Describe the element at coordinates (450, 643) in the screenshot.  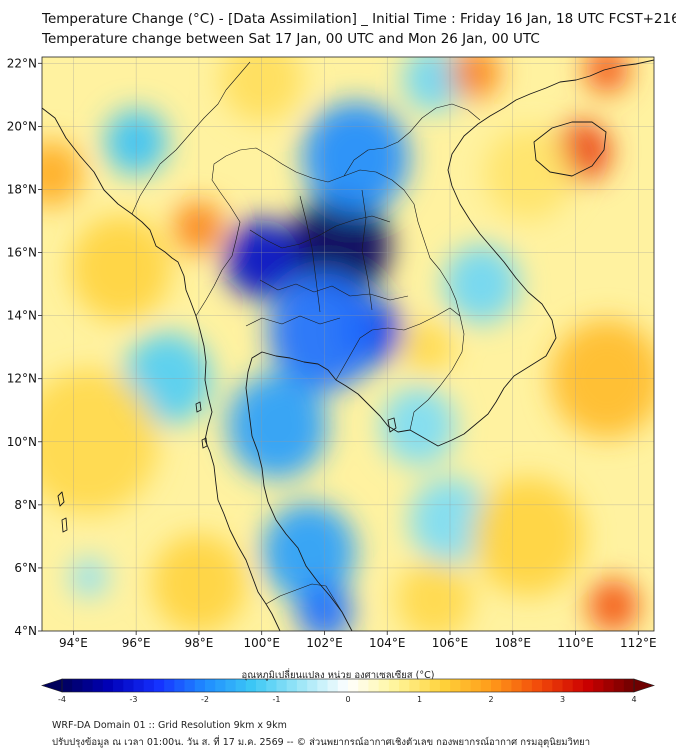
I see `longitude-tick-label: 106°E` at that location.